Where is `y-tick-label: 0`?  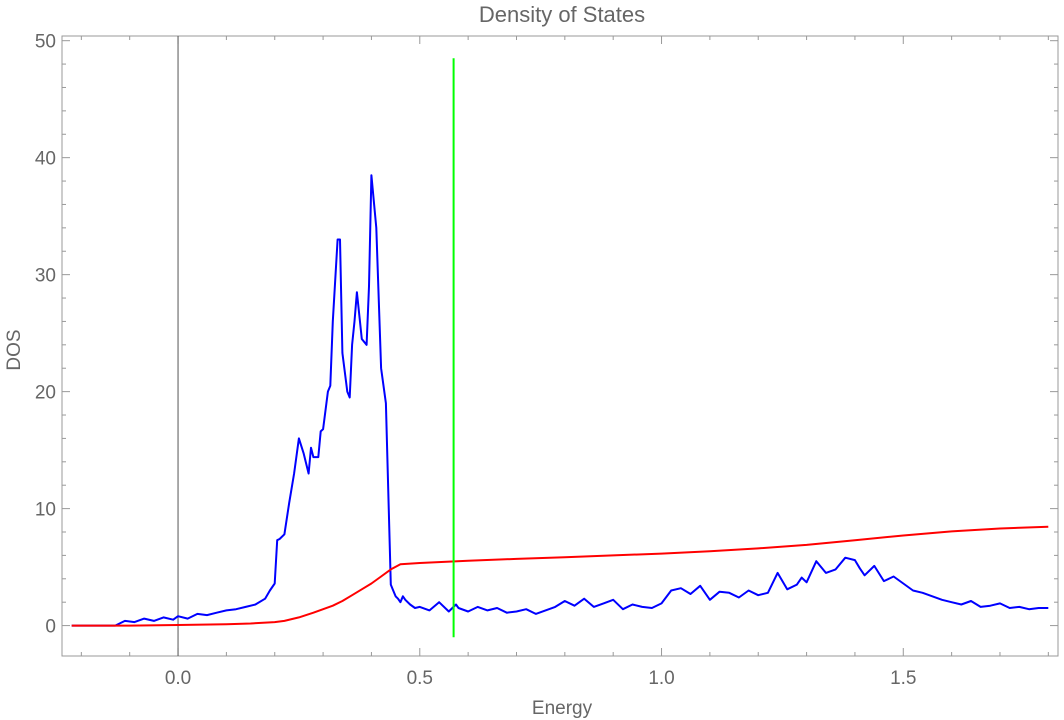
y-tick-label: 0 is located at coordinates (50, 627).